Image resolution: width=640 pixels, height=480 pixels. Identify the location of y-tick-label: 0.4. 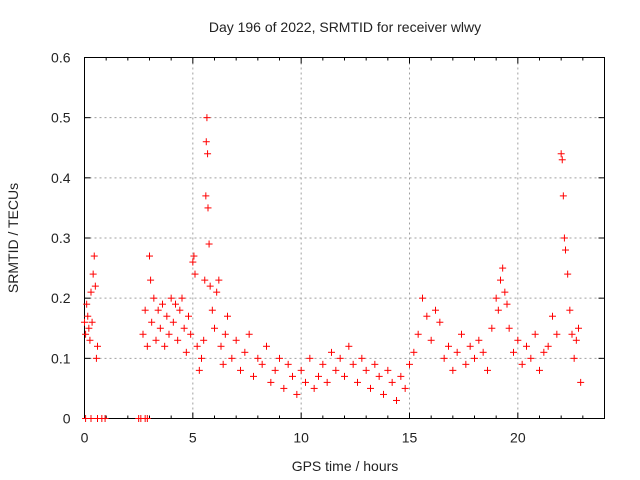
(61, 178).